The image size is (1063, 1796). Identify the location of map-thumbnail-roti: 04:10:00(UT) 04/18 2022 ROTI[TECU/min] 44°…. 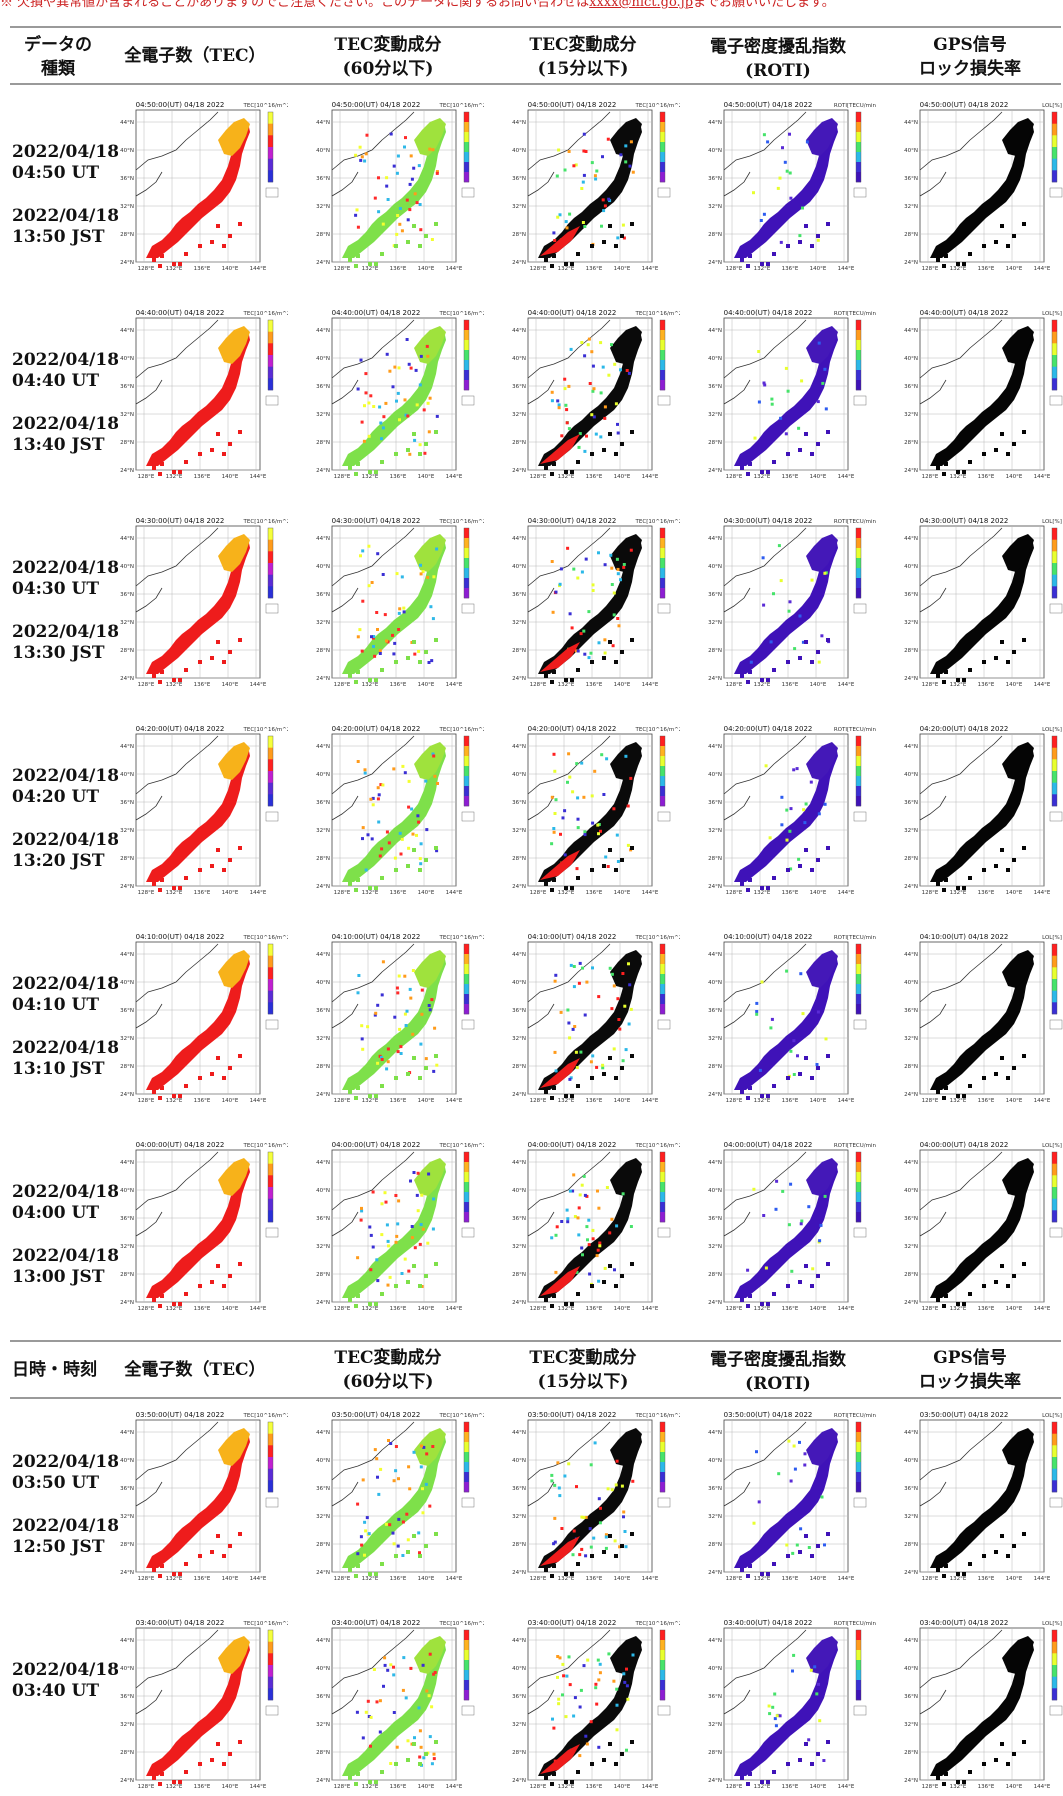
(791, 1021).